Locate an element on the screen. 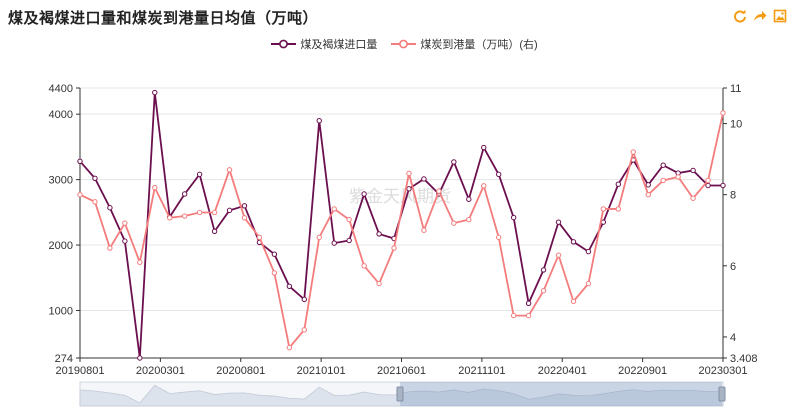 The image size is (809, 413). x-tick-label: 20220401 is located at coordinates (562, 371).